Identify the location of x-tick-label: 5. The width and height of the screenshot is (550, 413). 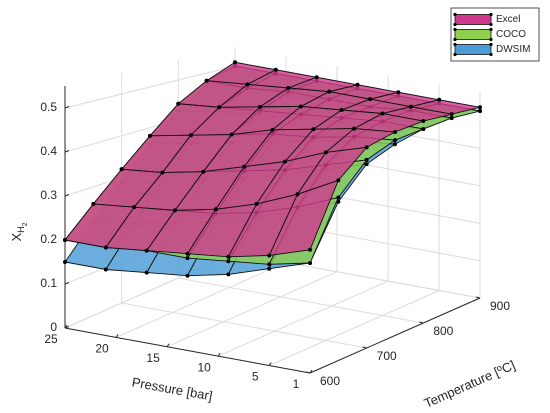
(255, 377).